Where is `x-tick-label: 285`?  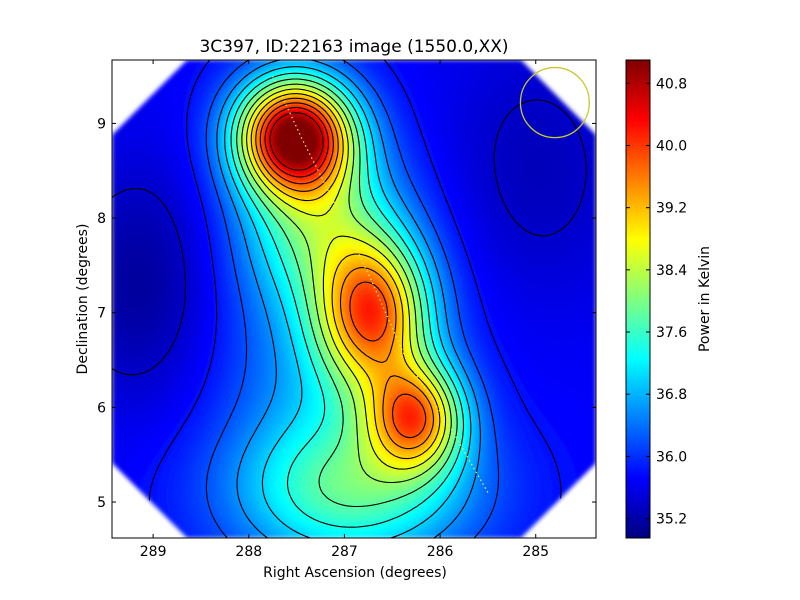
x-tick-label: 285 is located at coordinates (535, 552).